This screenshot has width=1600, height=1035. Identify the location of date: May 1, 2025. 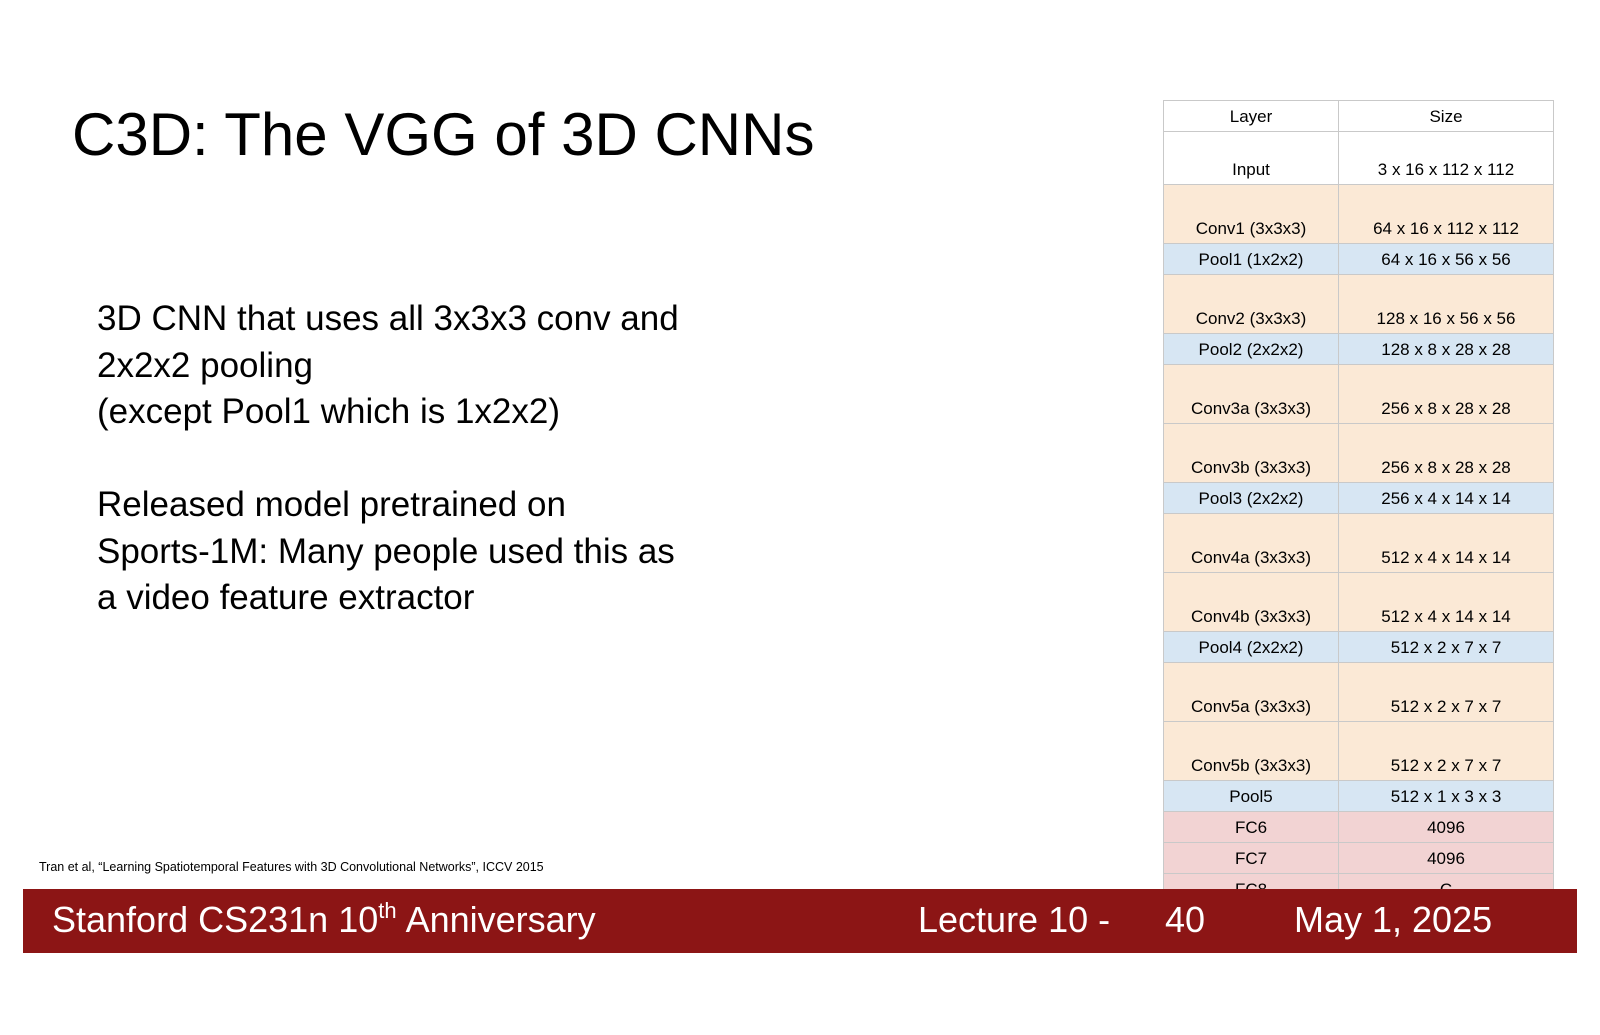
(1393, 919).